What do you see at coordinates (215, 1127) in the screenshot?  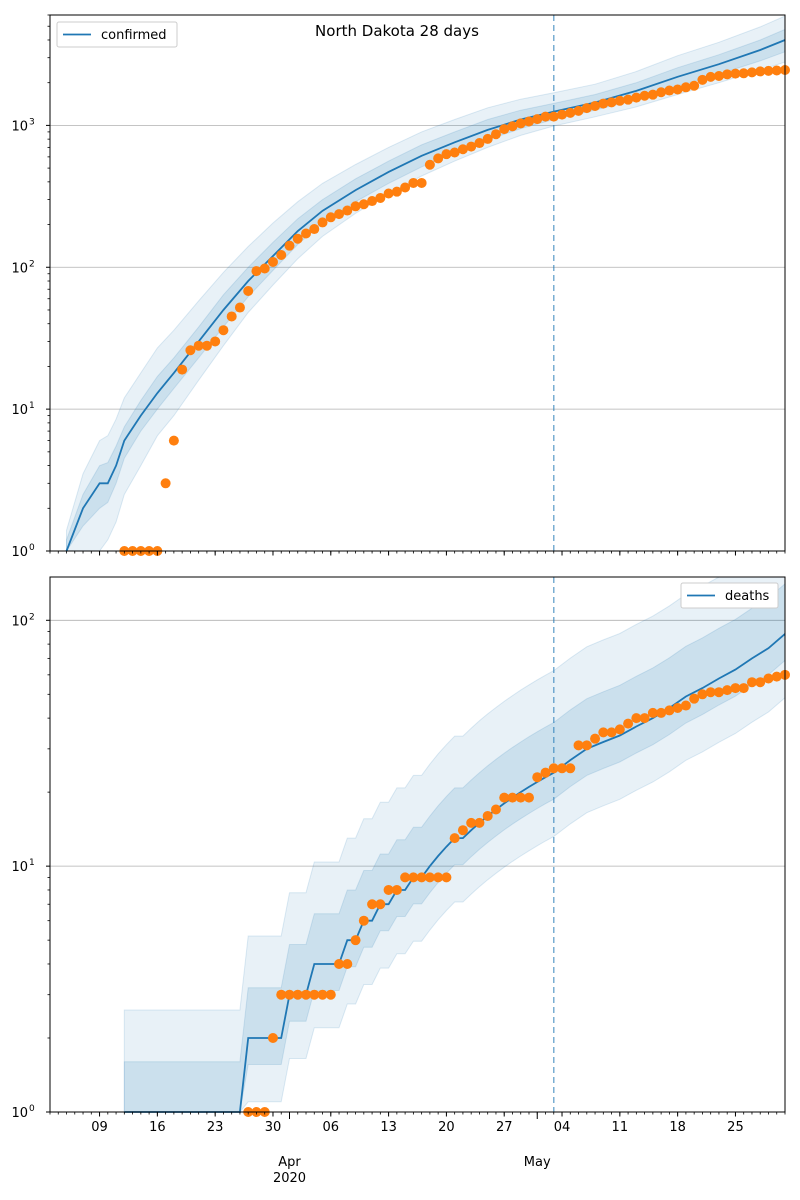 I see `x-tick-label: 23` at bounding box center [215, 1127].